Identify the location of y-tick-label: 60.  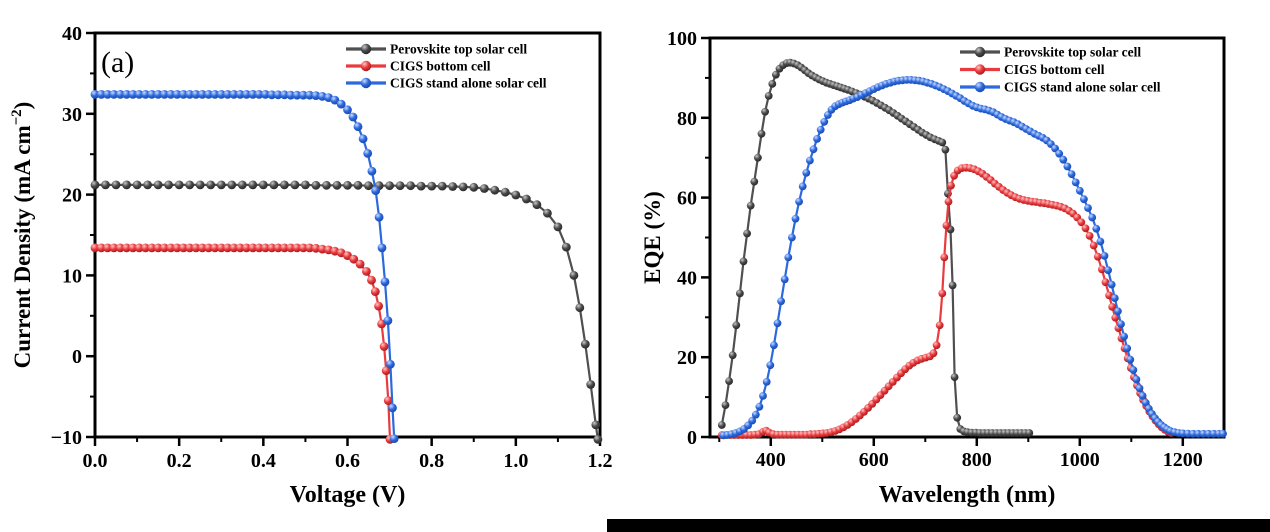
(687, 199).